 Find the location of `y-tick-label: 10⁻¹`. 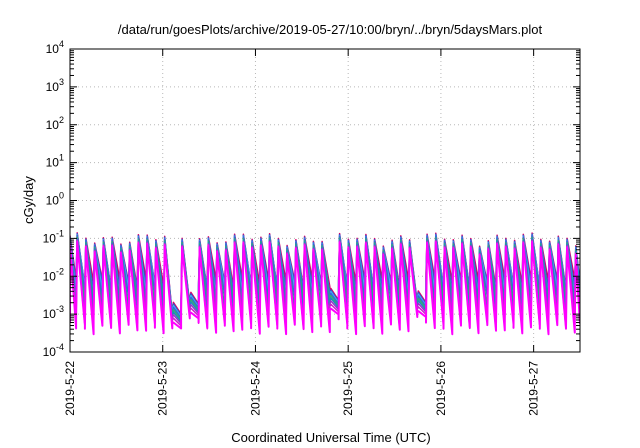

y-tick-label: 10⁻¹ is located at coordinates (53, 236).